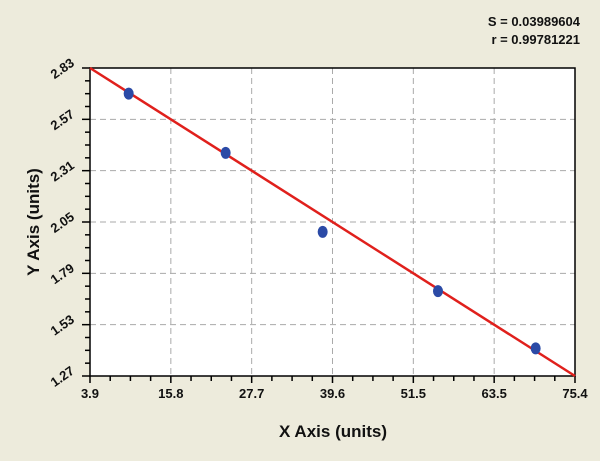 This screenshot has width=600, height=461. I want to click on r-value: r = 0.99781221, so click(535, 39).